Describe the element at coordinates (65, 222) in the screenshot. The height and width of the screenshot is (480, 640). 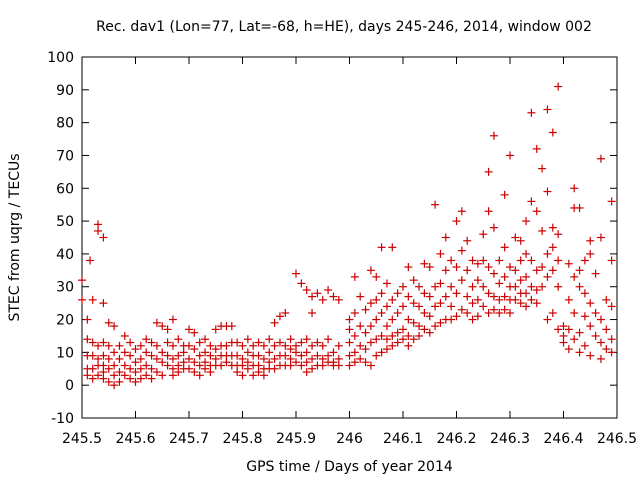
I see `y-tick-label: 50` at that location.